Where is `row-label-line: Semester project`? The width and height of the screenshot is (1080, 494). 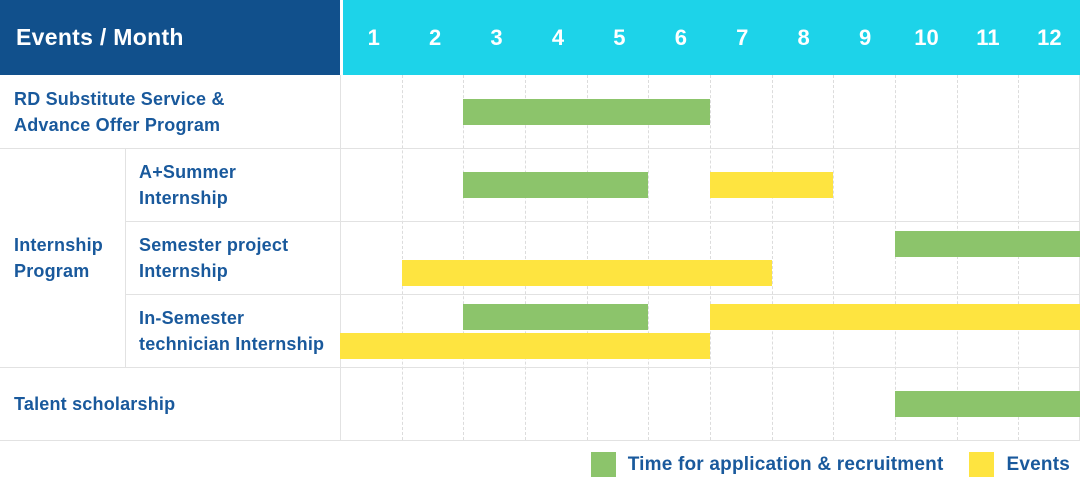
row-label-line: Semester project is located at coordinates (214, 244).